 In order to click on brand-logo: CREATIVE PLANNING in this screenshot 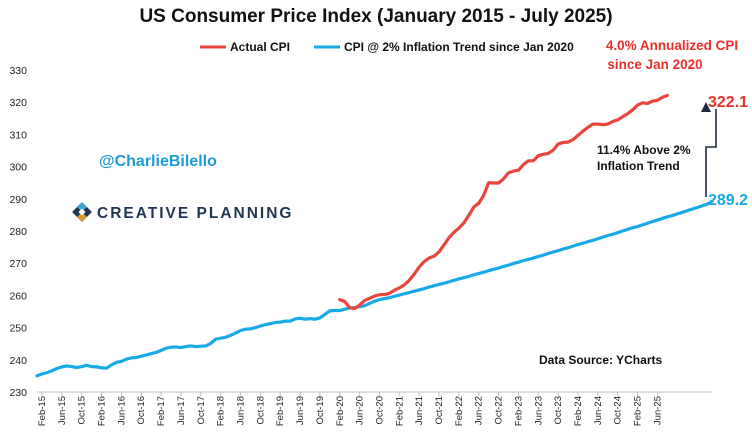, I will do `click(182, 212)`.